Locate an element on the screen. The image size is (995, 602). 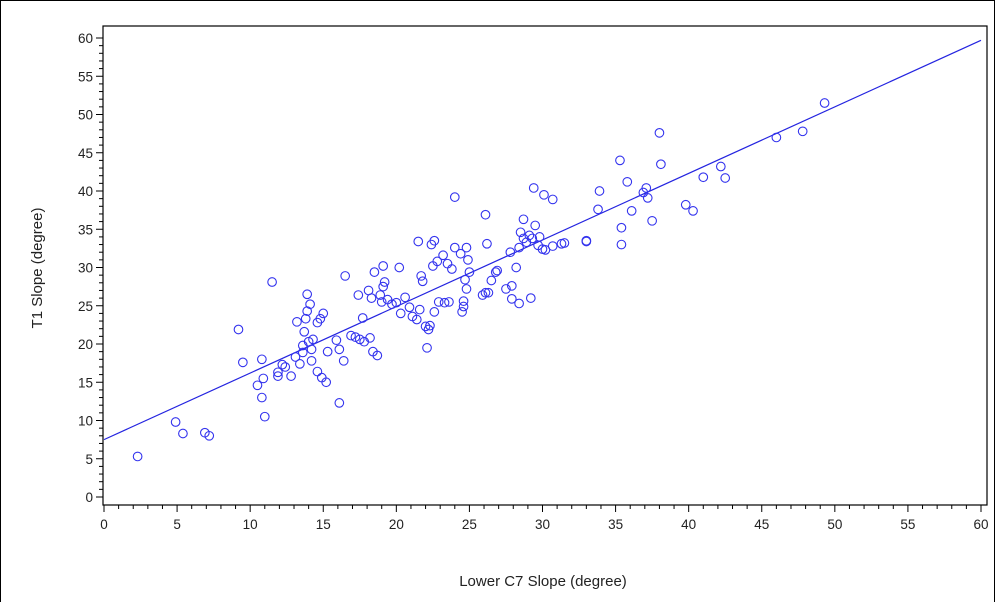
x-tick-label: 15 is located at coordinates (323, 524).